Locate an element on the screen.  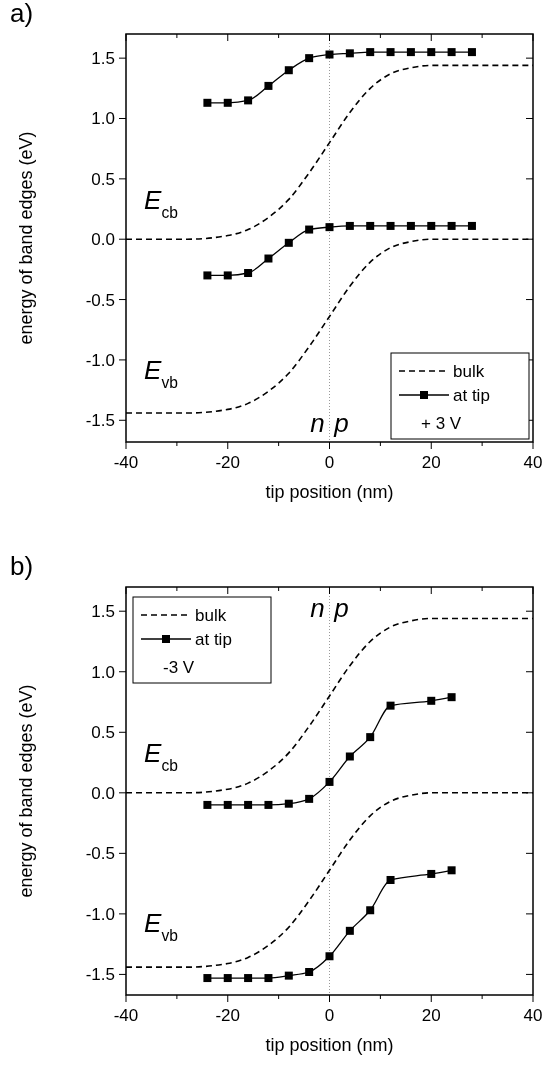
chart-title: b) is located at coordinates (22, 566).